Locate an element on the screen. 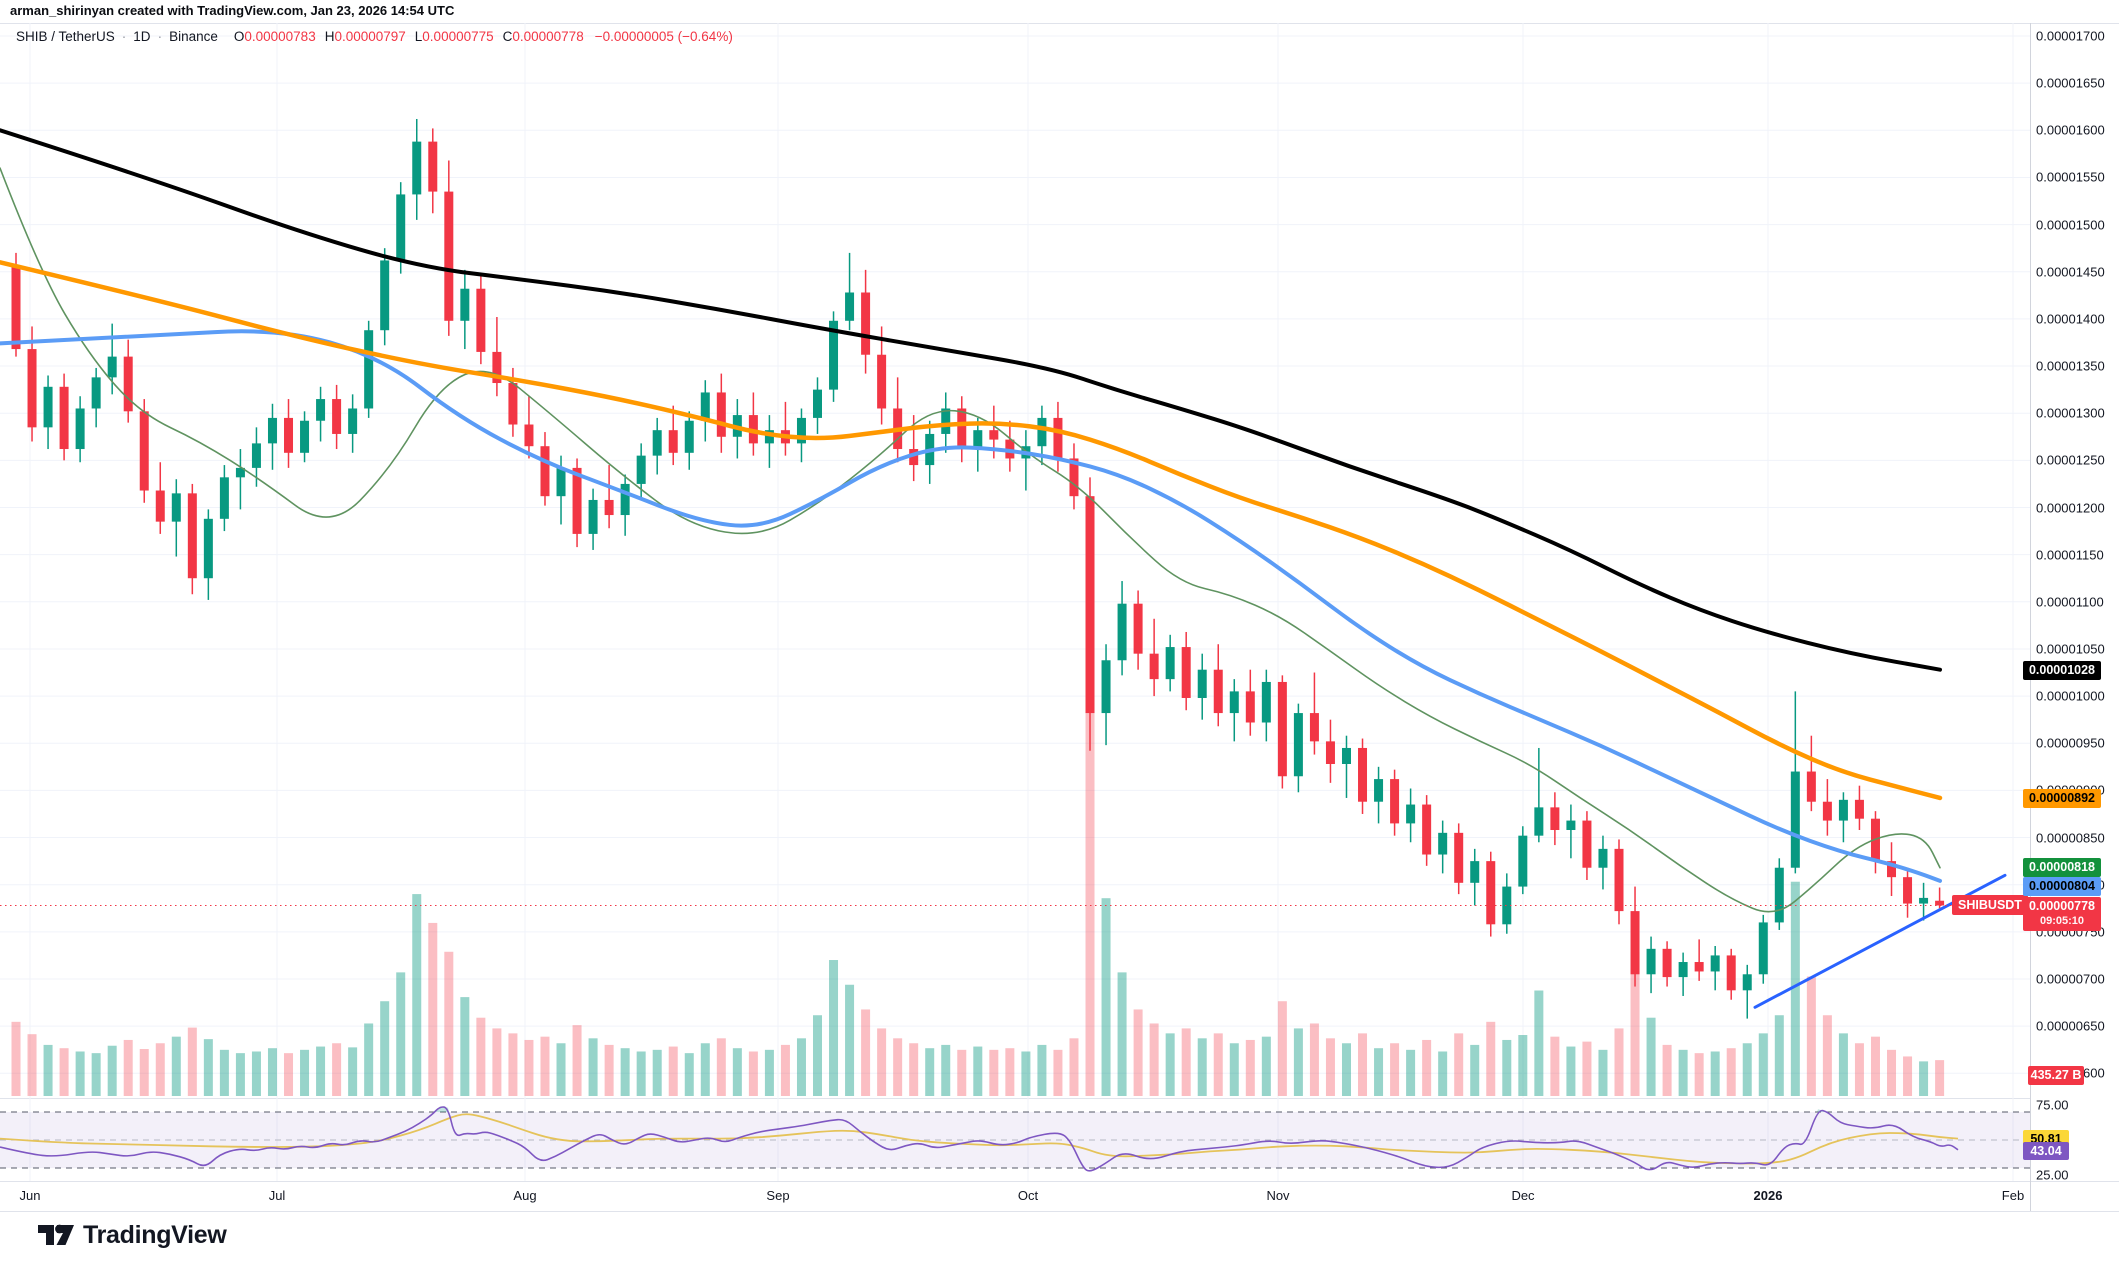 This screenshot has width=2119, height=1269. price-axis-label: 0.00000950 is located at coordinates (2070, 743).